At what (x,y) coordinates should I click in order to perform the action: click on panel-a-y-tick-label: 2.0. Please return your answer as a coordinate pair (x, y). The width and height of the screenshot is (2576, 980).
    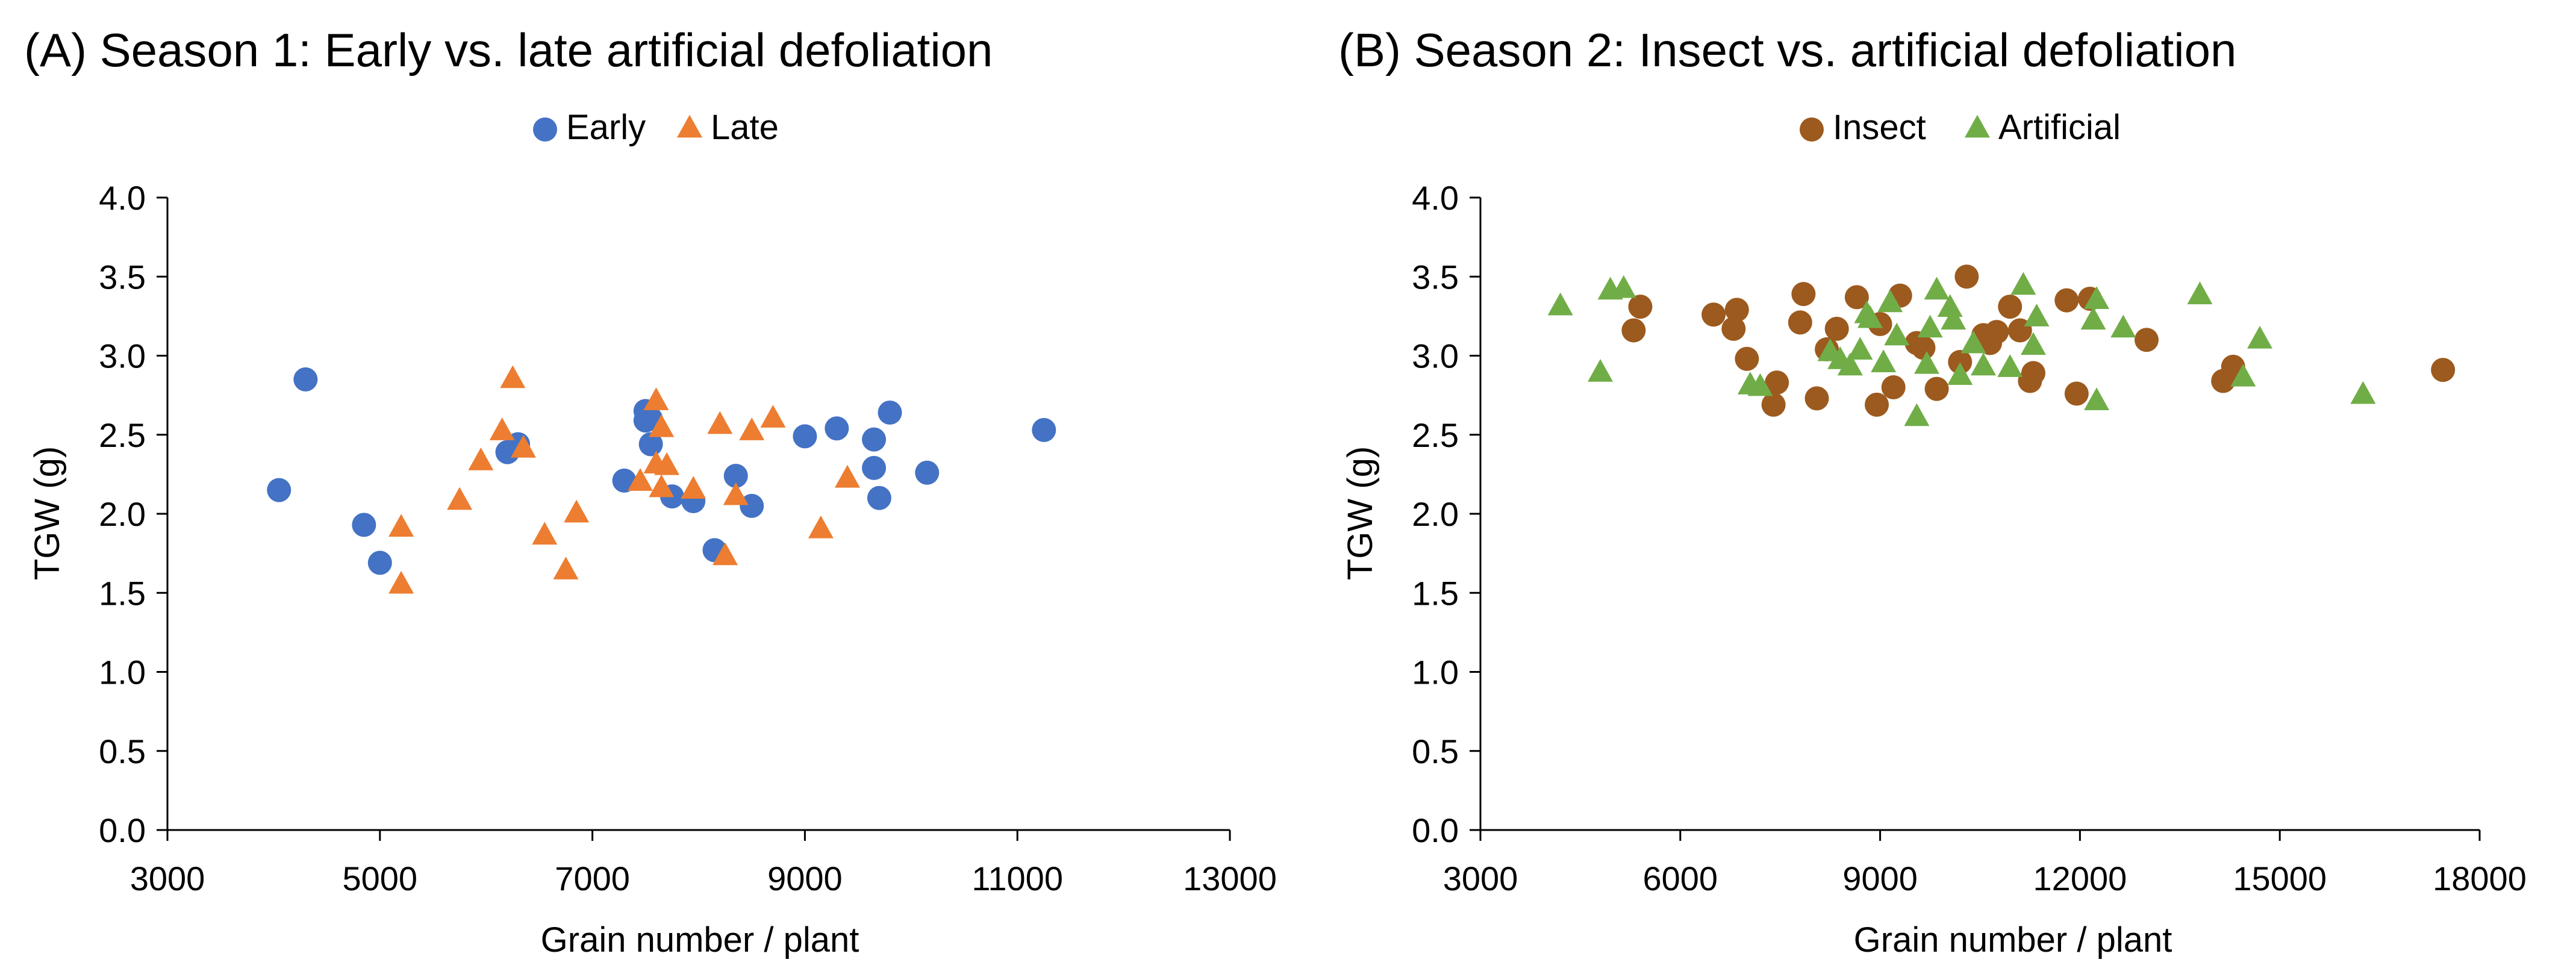
    Looking at the image, I should click on (122, 514).